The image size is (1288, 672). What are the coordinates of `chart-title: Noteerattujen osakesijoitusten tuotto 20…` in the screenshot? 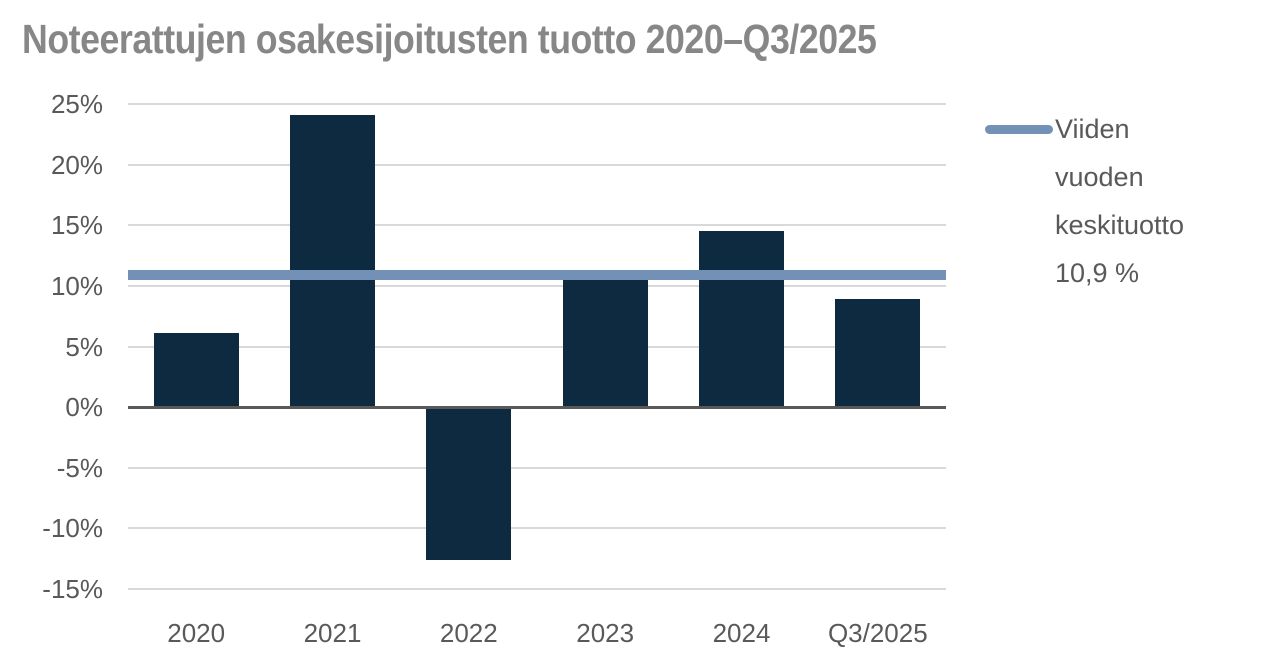 It's located at (449, 39).